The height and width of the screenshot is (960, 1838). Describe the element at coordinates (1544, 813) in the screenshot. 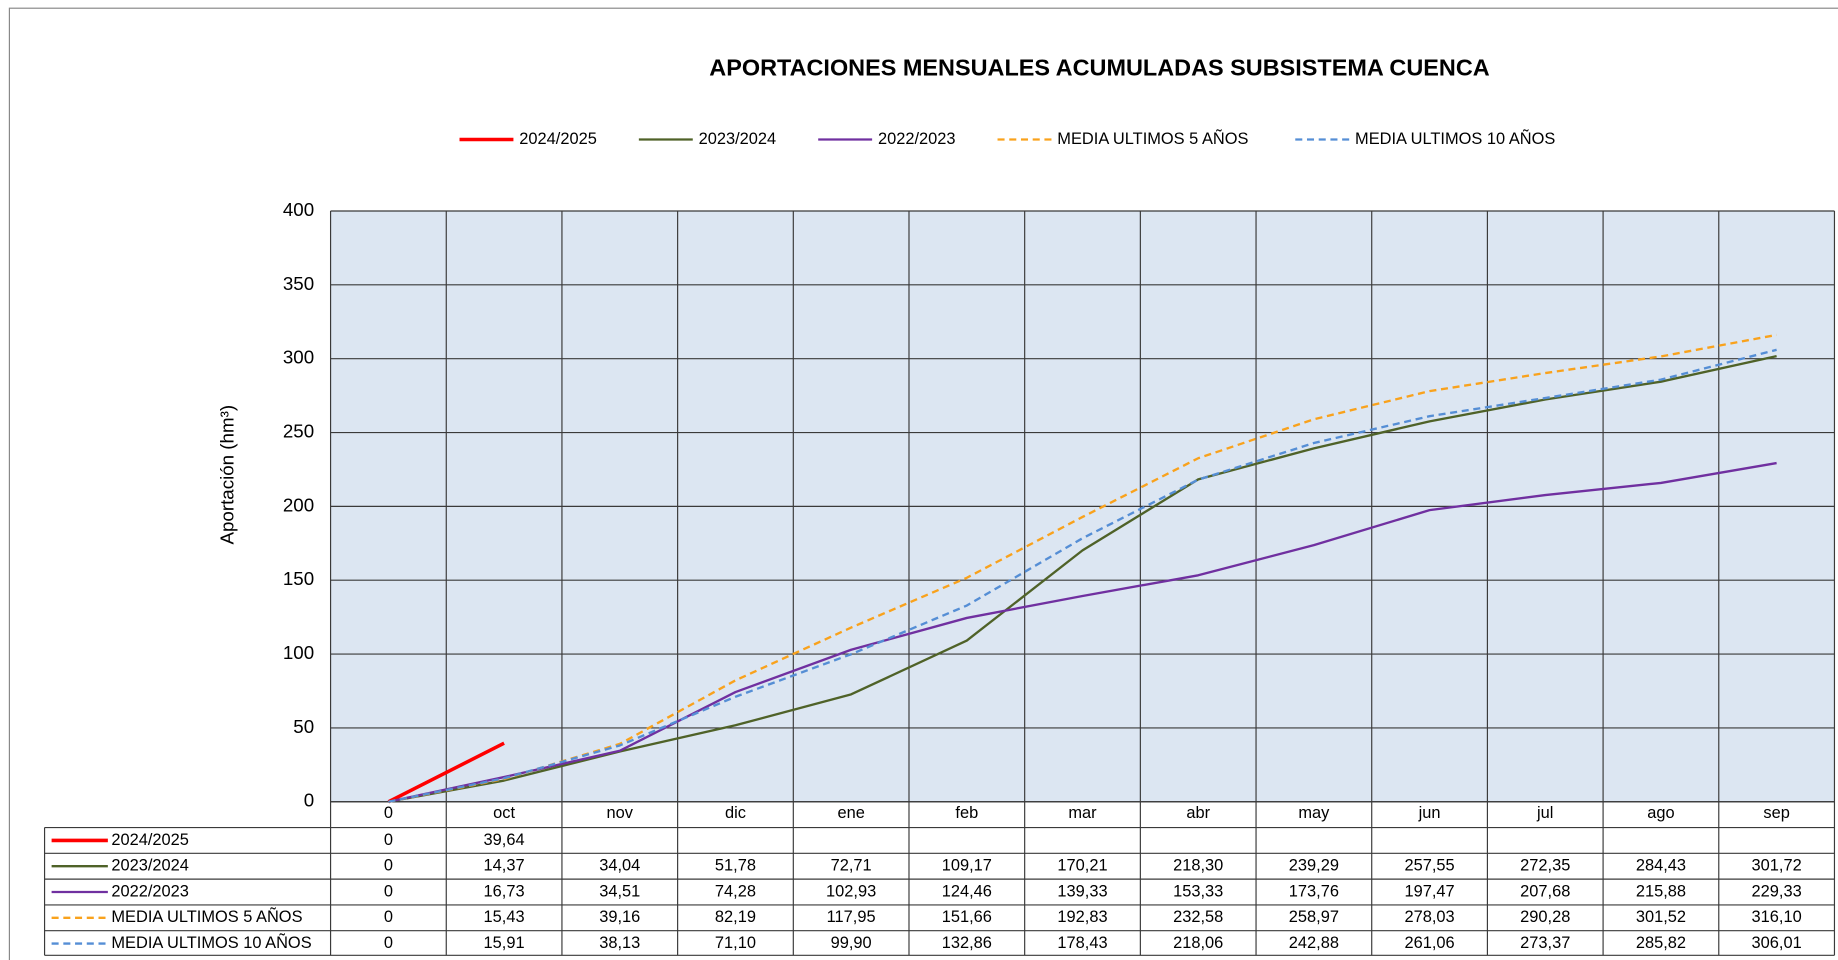

I see `x-tick-label: jul` at that location.